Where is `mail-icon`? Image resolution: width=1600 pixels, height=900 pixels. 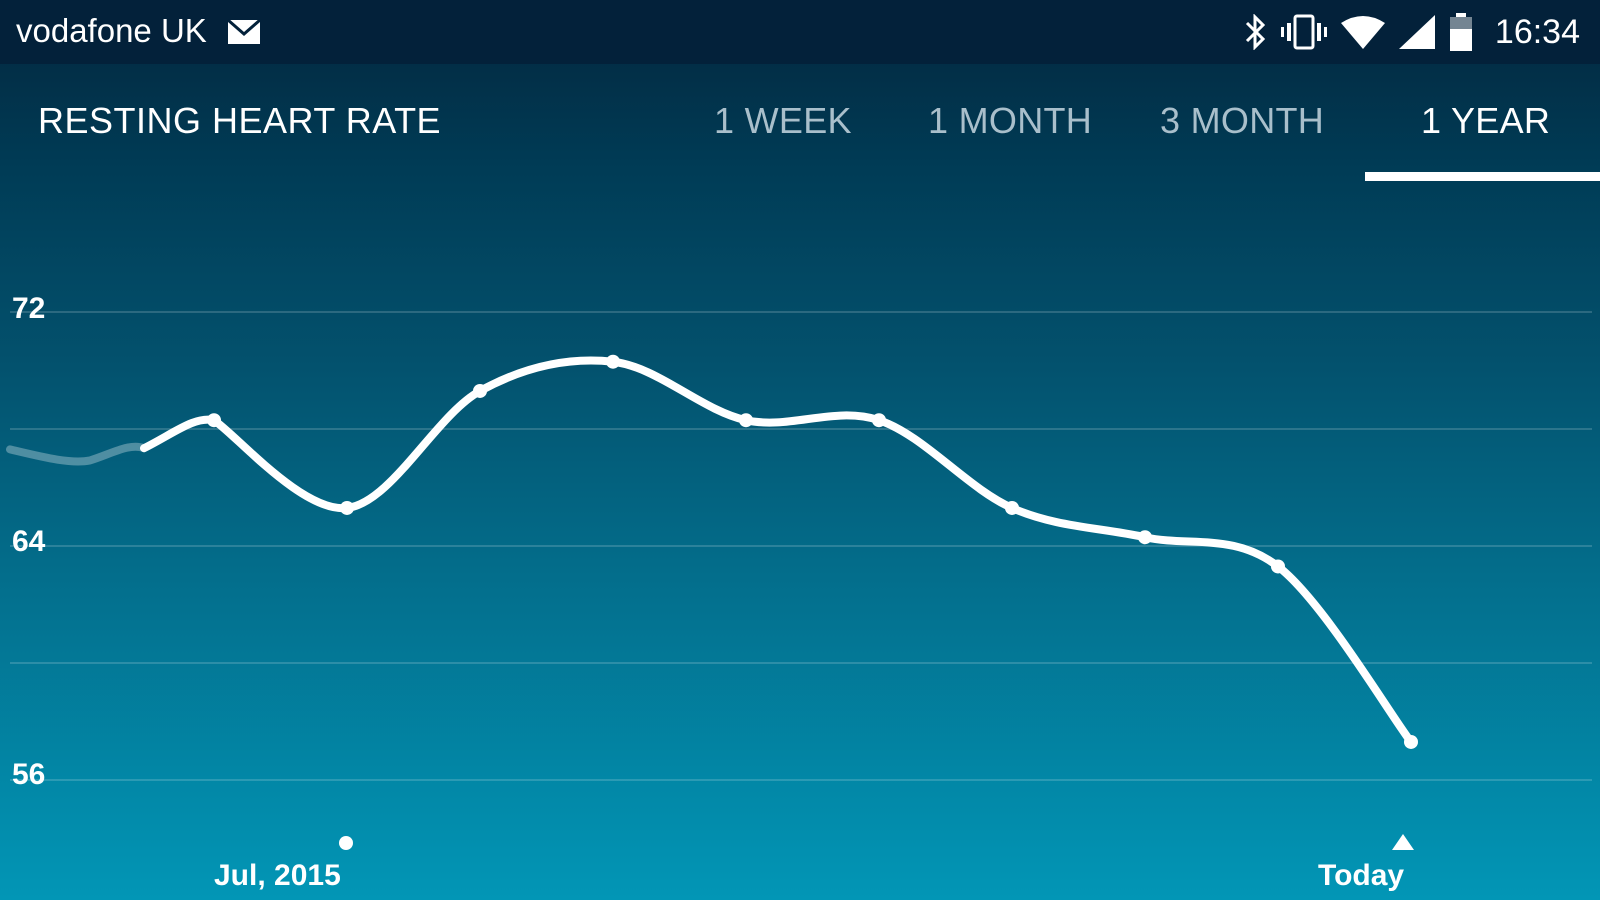
mail-icon is located at coordinates (244, 31).